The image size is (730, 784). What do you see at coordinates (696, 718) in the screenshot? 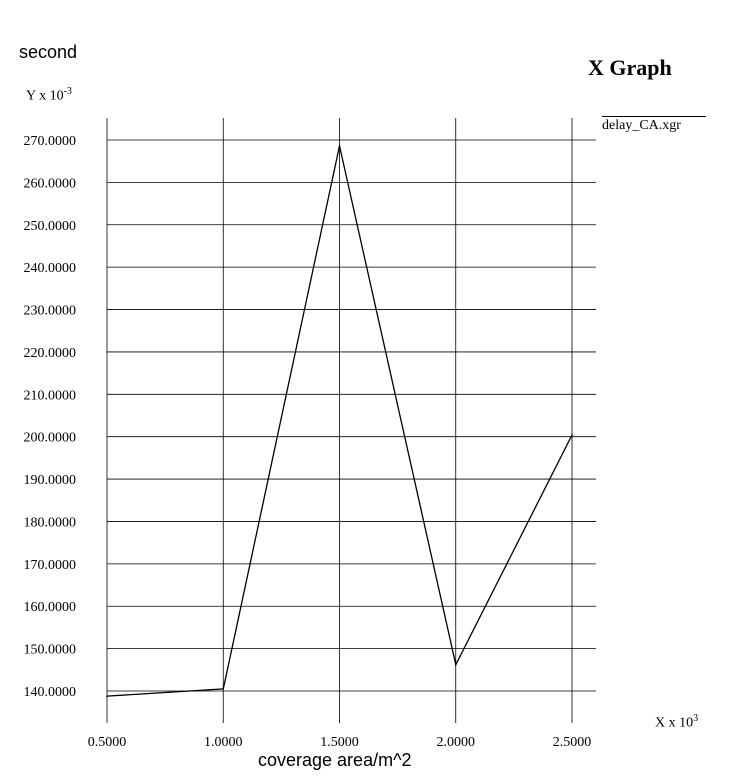
I see `x-scale-exponent: 3` at bounding box center [696, 718].